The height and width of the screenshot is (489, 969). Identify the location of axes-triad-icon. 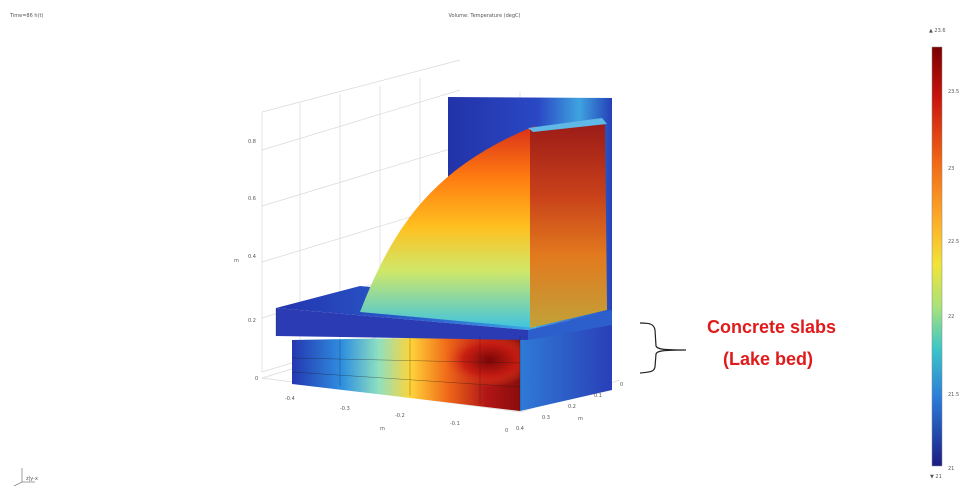
(24, 477).